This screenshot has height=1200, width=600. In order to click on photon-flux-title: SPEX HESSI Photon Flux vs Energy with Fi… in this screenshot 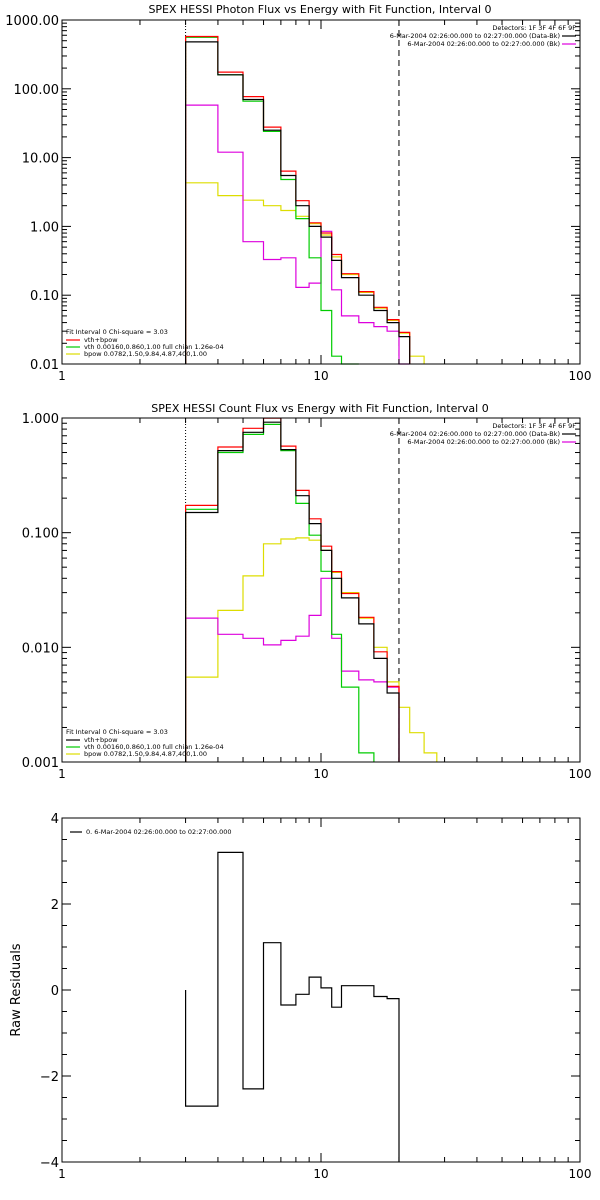, I will do `click(319, 9)`.